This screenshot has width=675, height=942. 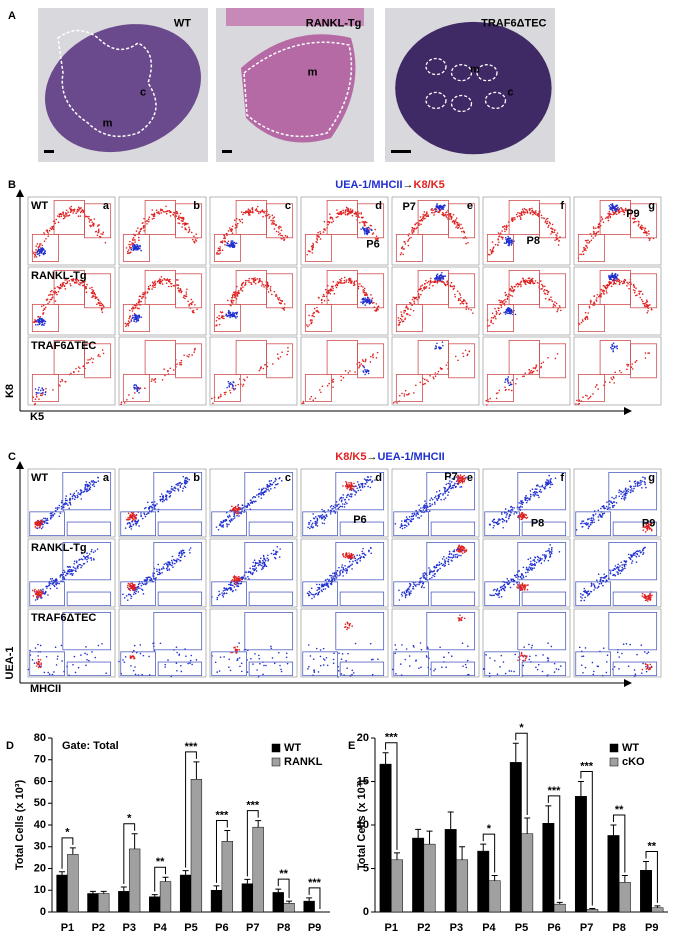 What do you see at coordinates (12, 457) in the screenshot?
I see `panel-label: C` at bounding box center [12, 457].